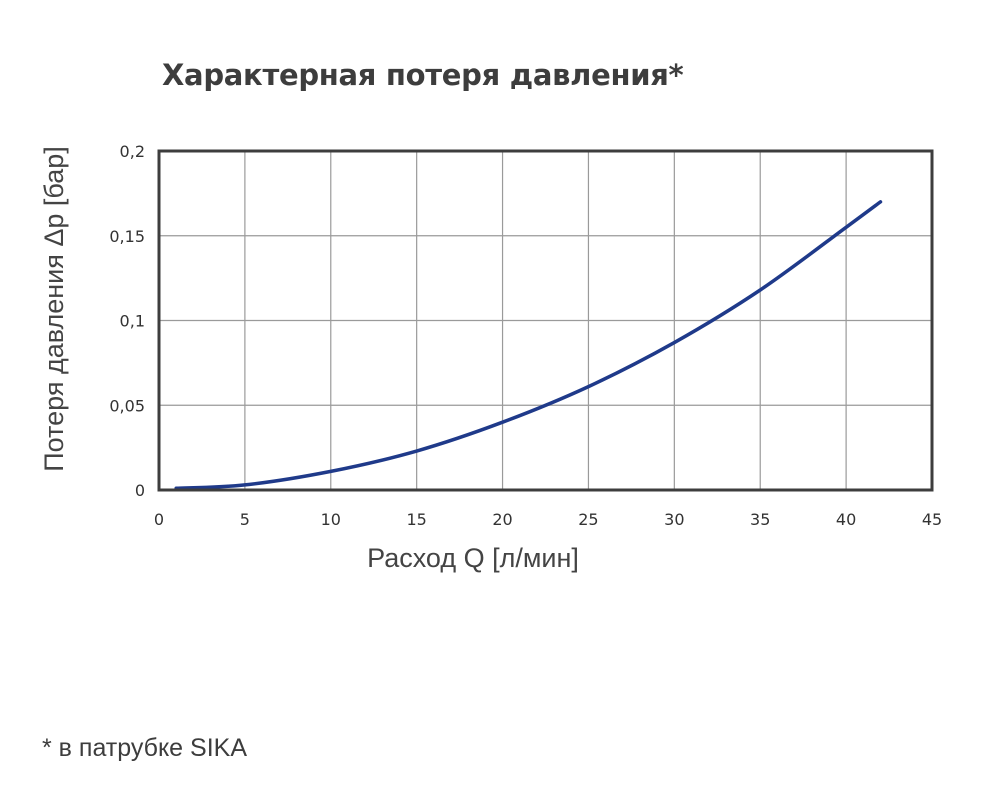 This screenshot has height=802, width=990. What do you see at coordinates (932, 519) in the screenshot?
I see `x-tick-label: 45` at bounding box center [932, 519].